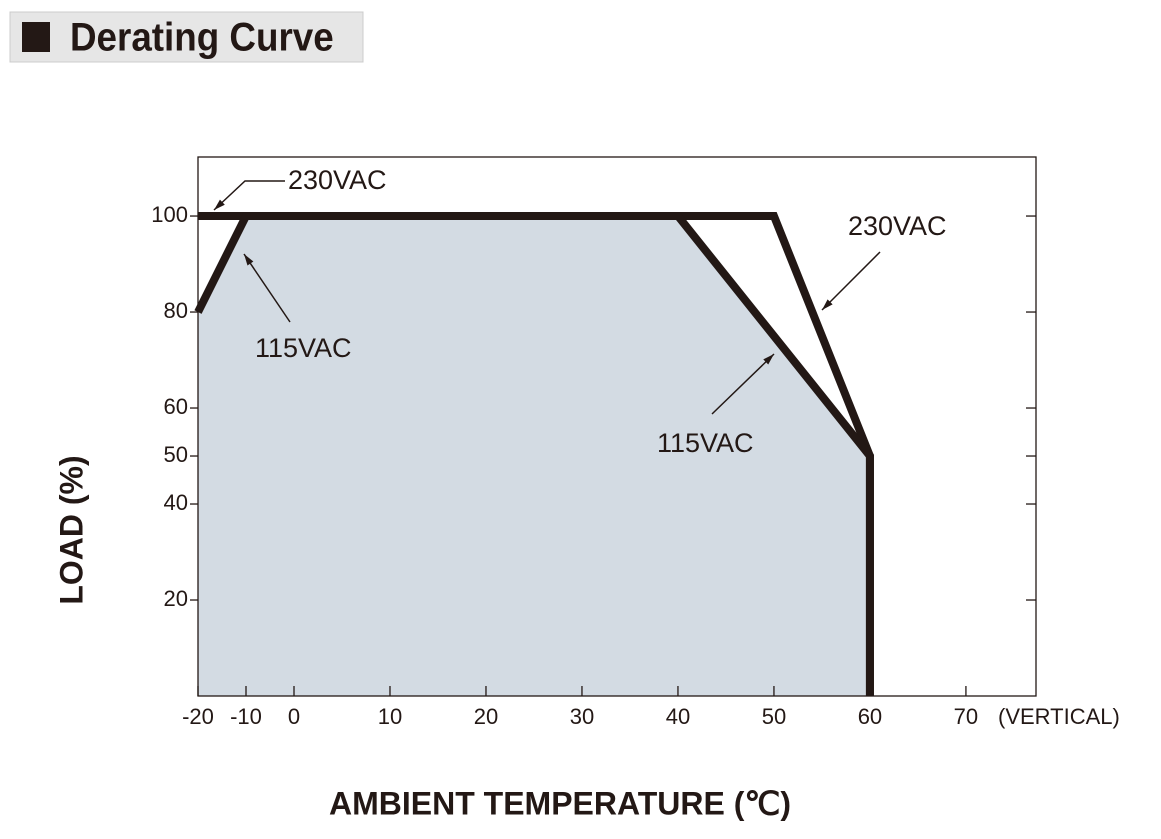  Describe the element at coordinates (176, 502) in the screenshot. I see `y-tick-label: 40` at that location.